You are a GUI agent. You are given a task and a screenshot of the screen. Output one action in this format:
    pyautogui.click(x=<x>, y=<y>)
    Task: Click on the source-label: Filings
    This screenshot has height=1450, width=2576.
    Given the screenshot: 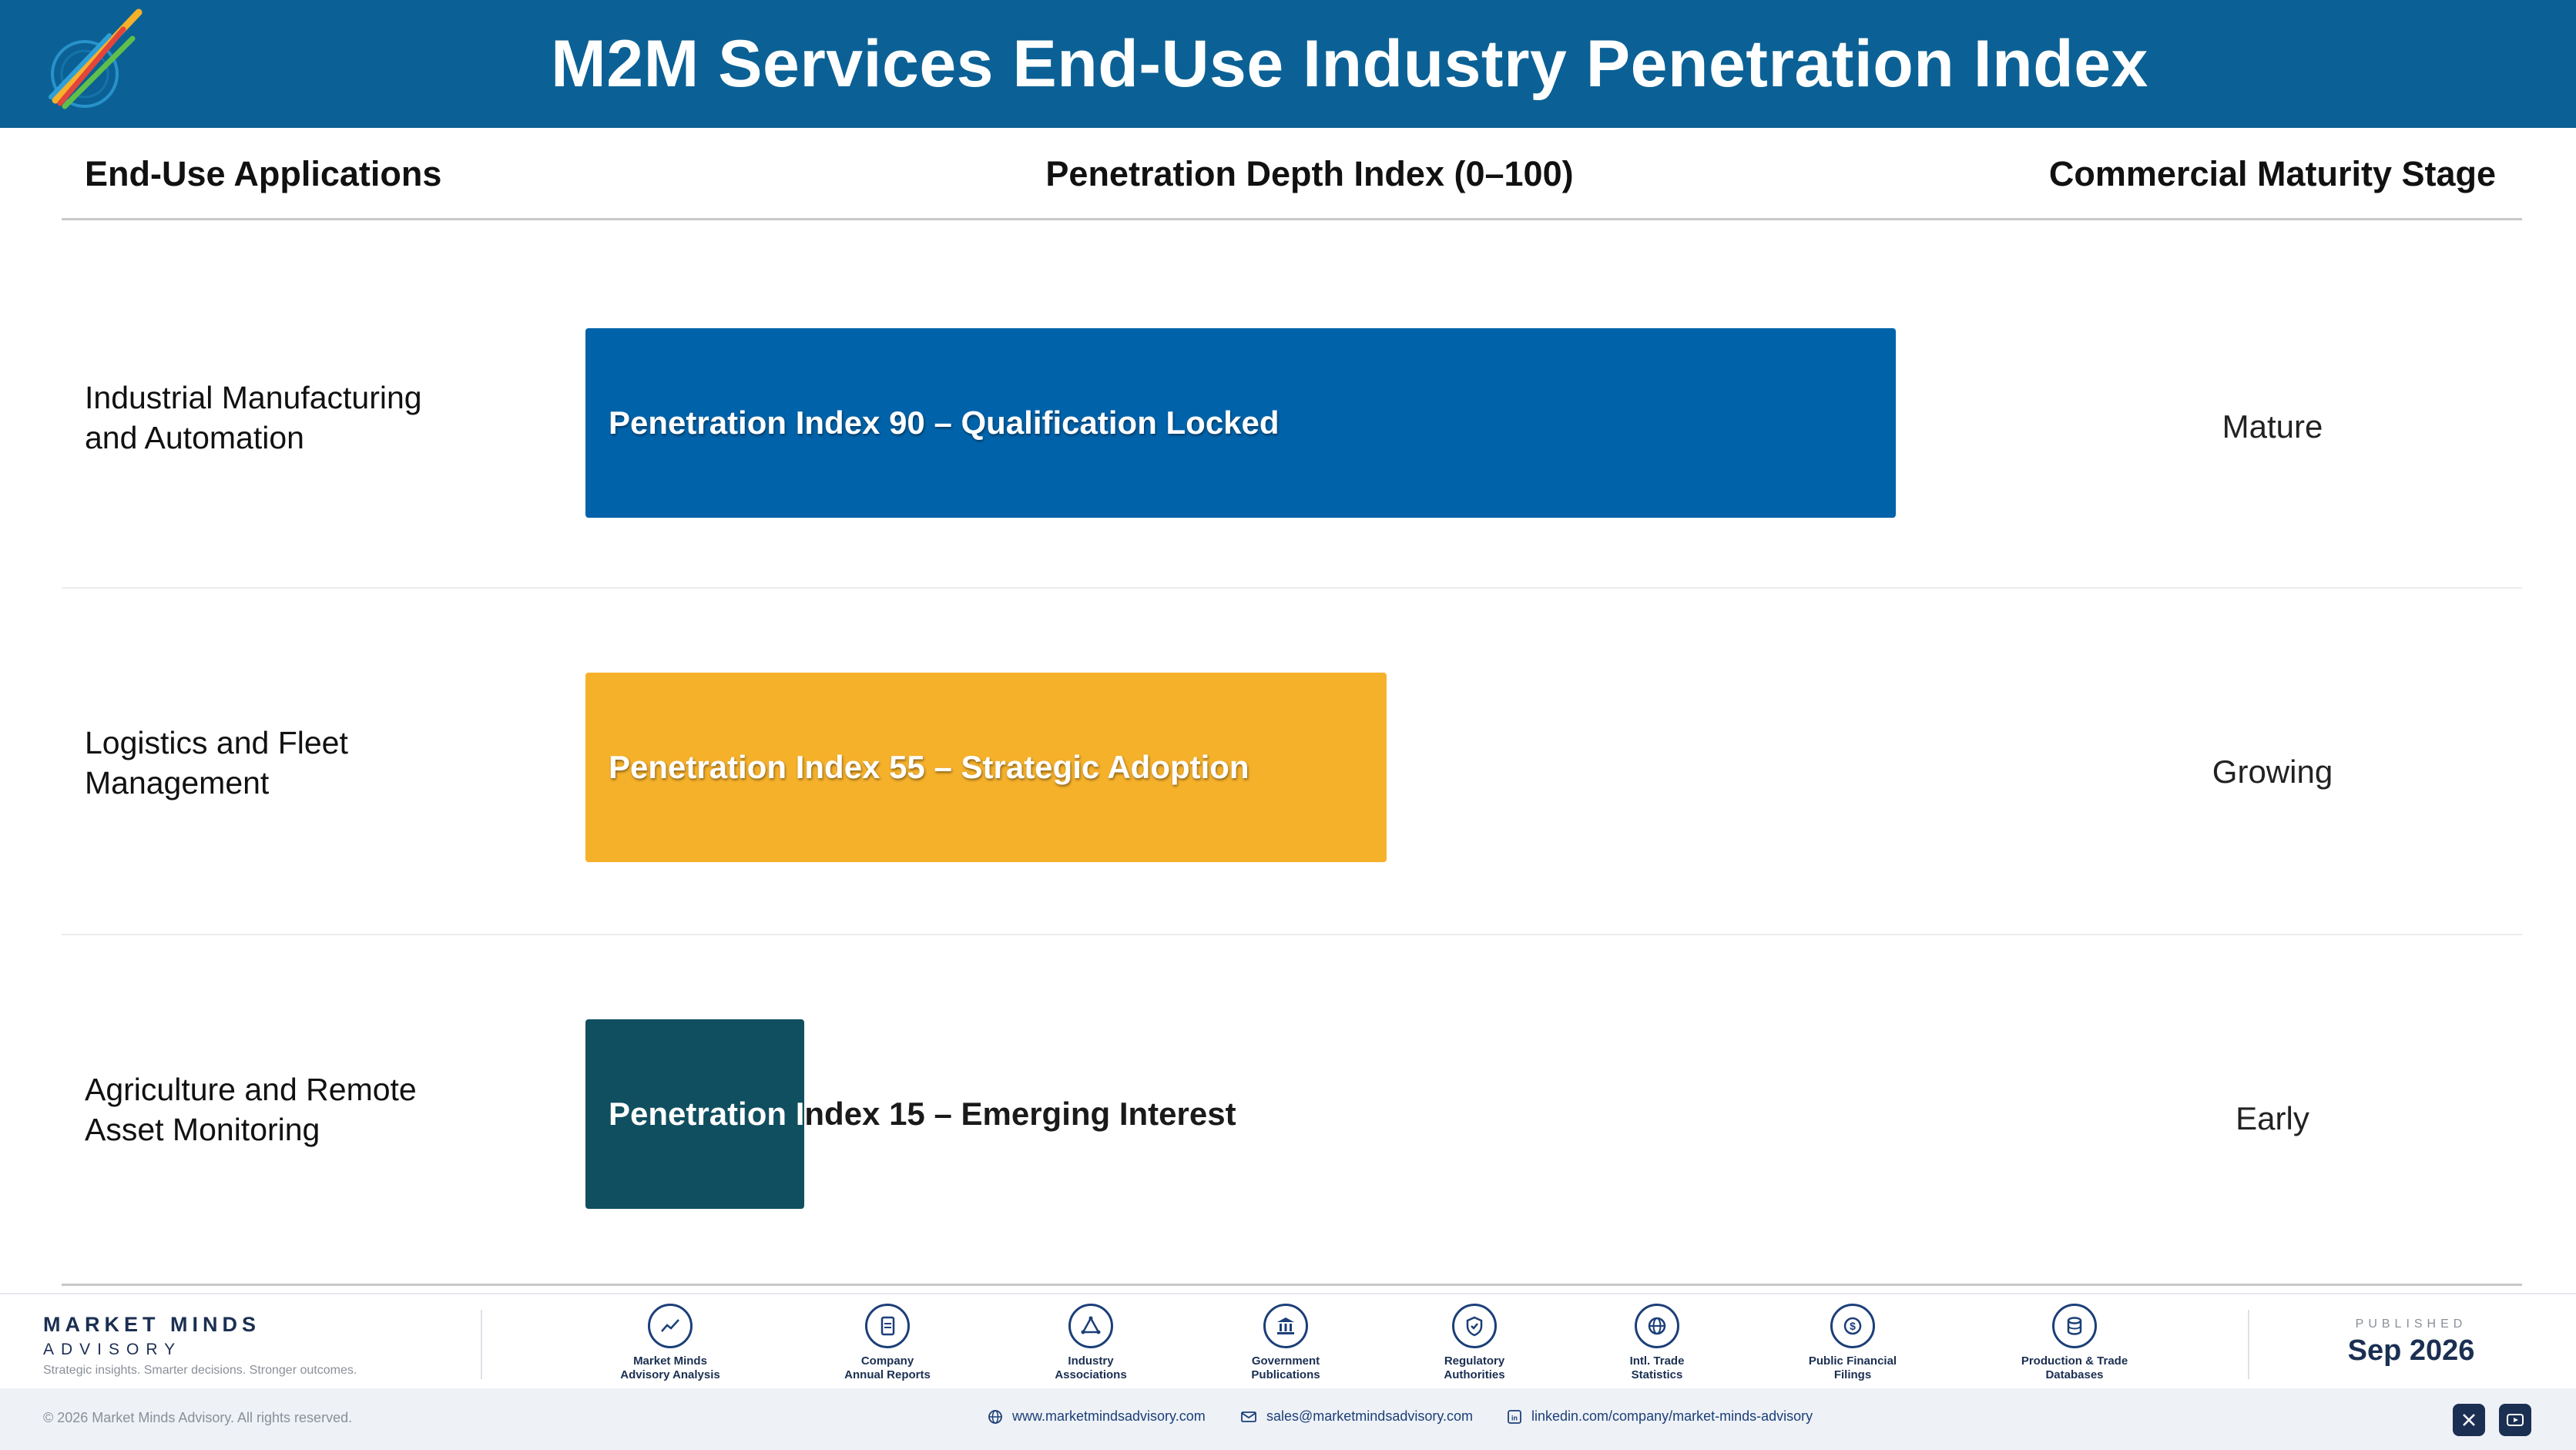 What is the action you would take?
    pyautogui.click(x=1852, y=1374)
    